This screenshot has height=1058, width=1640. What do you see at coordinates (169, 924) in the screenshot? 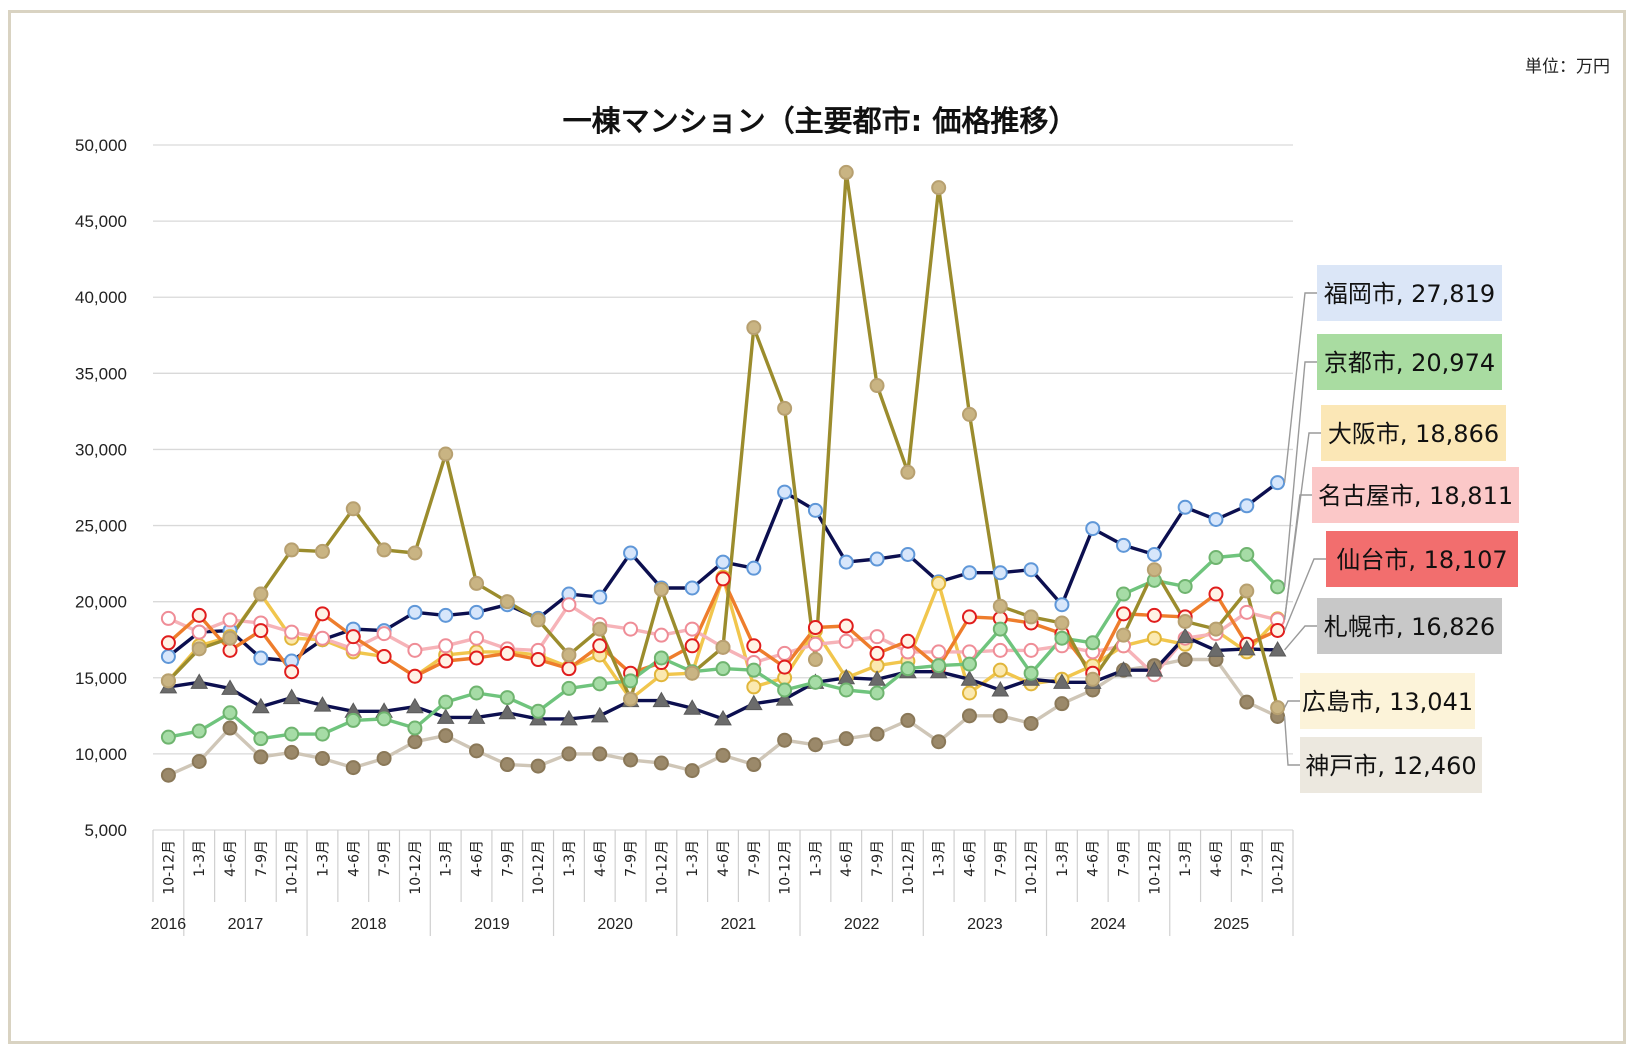
I see `year-label: 2016` at bounding box center [169, 924].